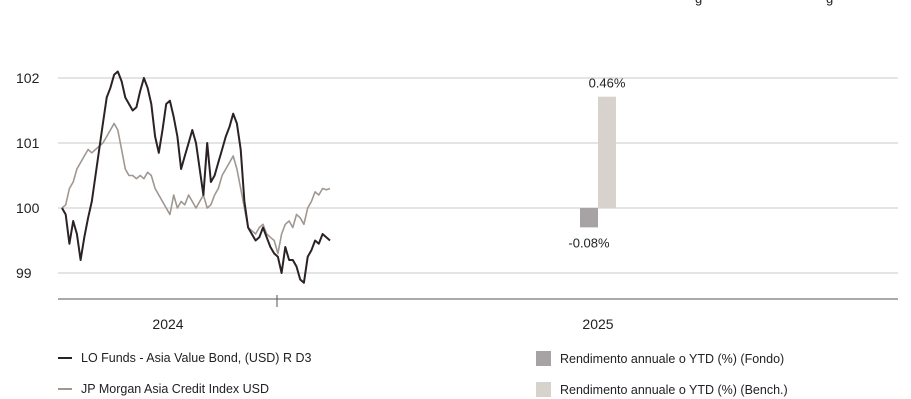 The height and width of the screenshot is (399, 911). Describe the element at coordinates (175, 389) in the screenshot. I see `legend-label: JP Morgan Asia Credit Index USD` at that location.